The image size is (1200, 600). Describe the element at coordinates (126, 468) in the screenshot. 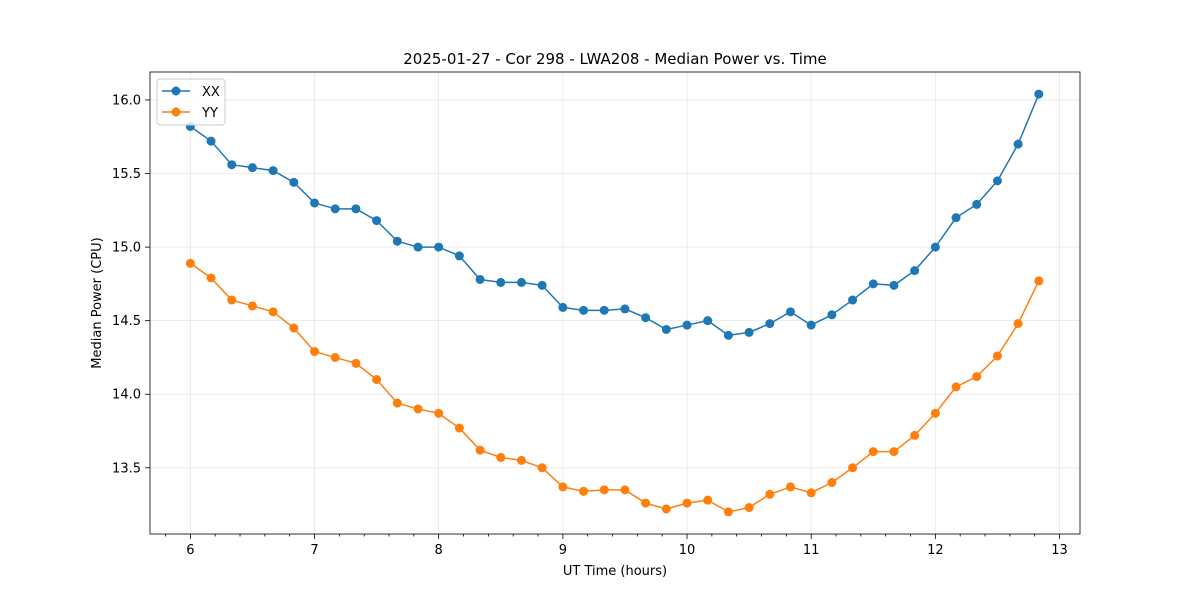

I see `y-tick-label: 13.5` at that location.